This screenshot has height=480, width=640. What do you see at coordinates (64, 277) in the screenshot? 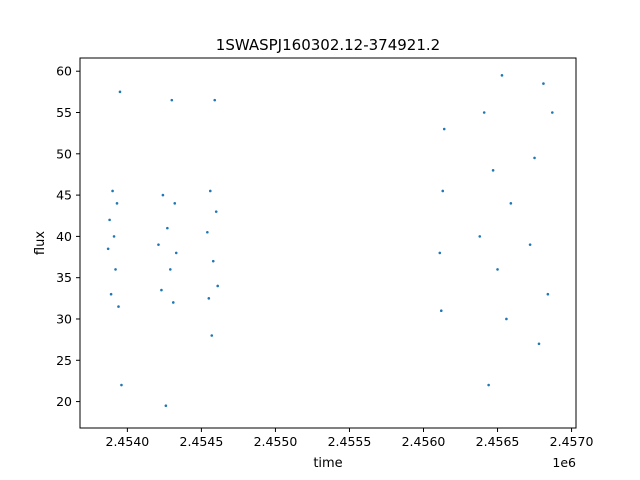
I see `y-tick-label: 35` at bounding box center [64, 277].